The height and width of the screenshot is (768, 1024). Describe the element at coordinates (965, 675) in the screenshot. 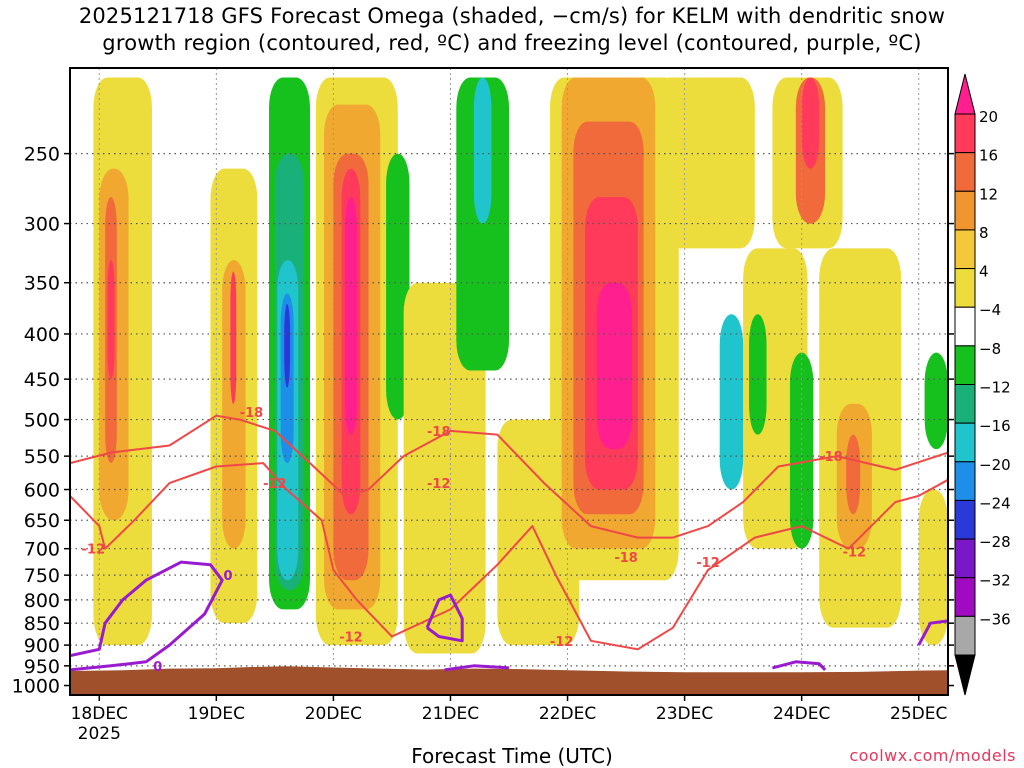

I see `colorbar-bottom-arrow` at that location.